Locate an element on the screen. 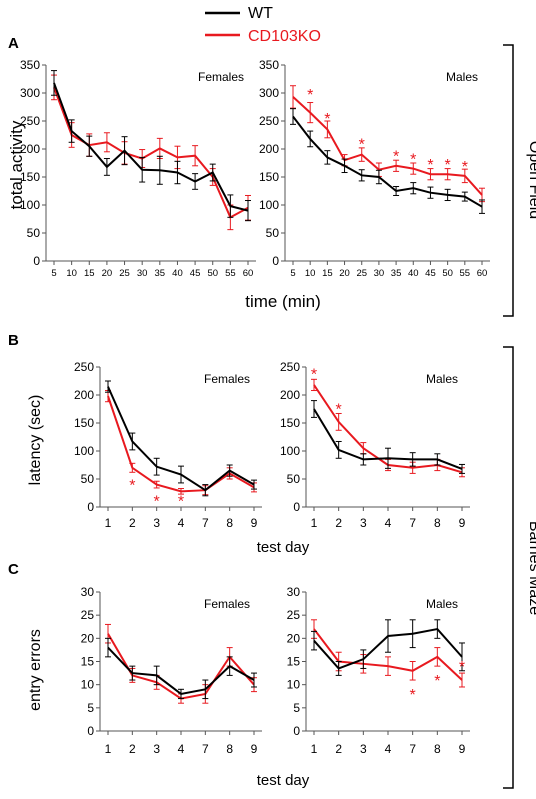  y-label-total-activity: total activity is located at coordinates (16, 164).